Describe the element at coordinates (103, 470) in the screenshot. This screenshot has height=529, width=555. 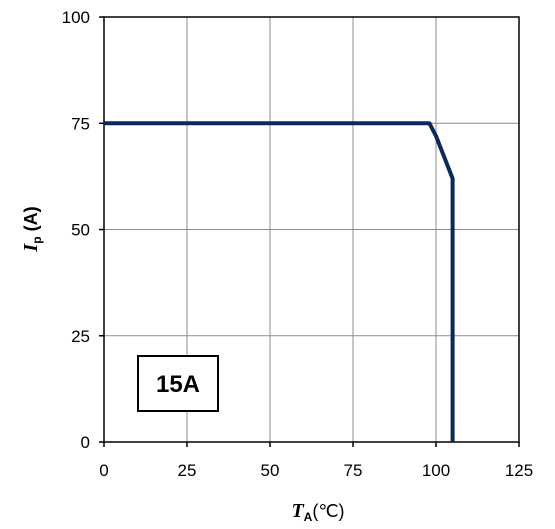
I see `x-tick-label-0: 0` at that location.